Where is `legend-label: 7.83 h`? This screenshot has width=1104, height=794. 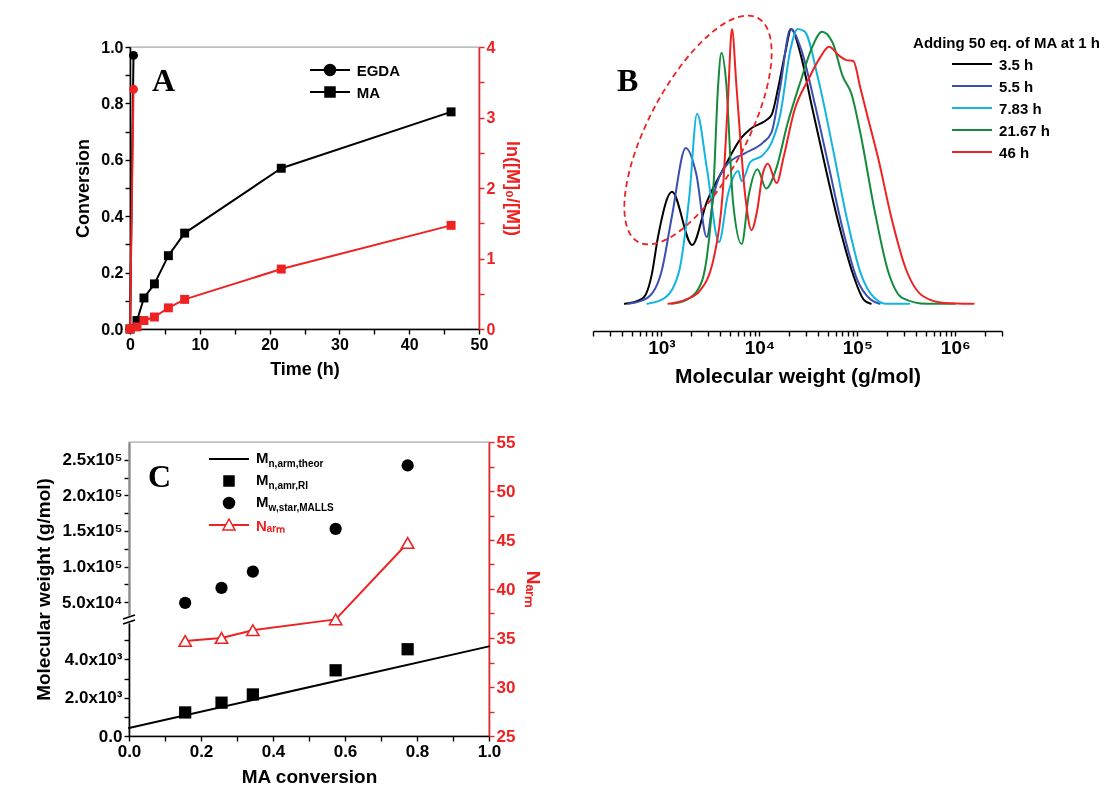
legend-label: 7.83 h is located at coordinates (1020, 108).